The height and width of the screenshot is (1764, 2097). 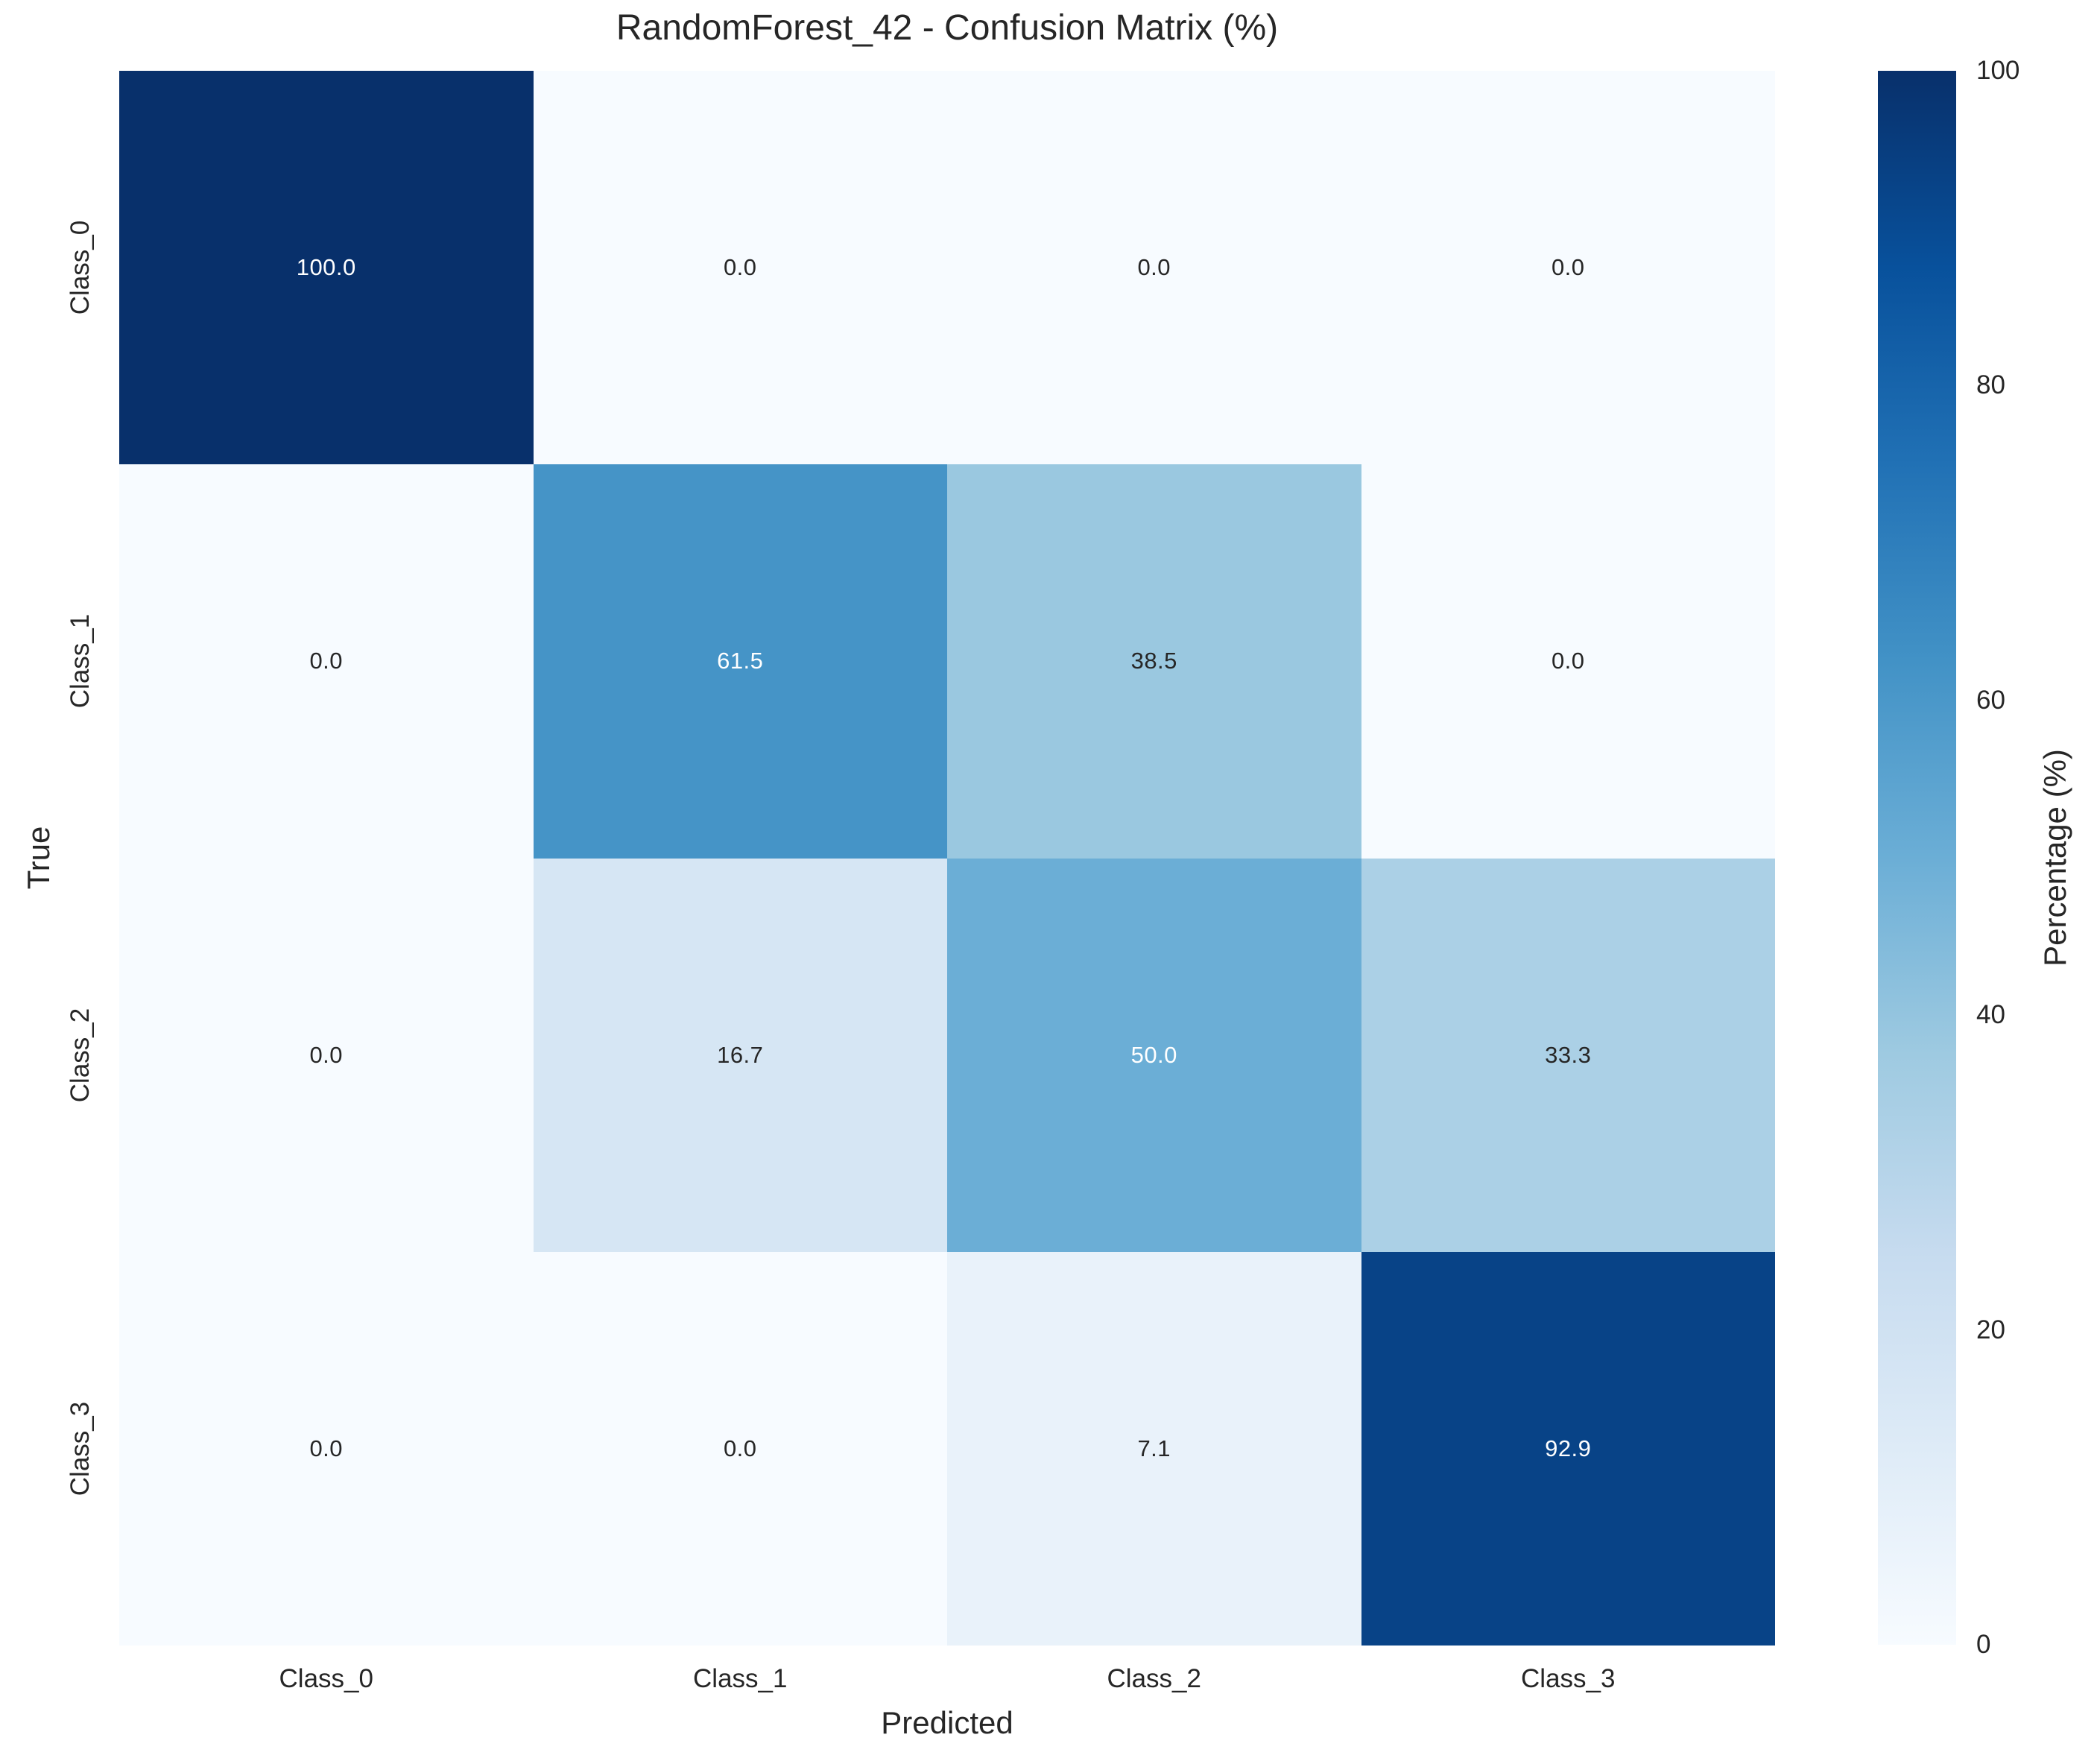 I want to click on heatmap-cell-r2c1: 16.7, so click(x=740, y=1055).